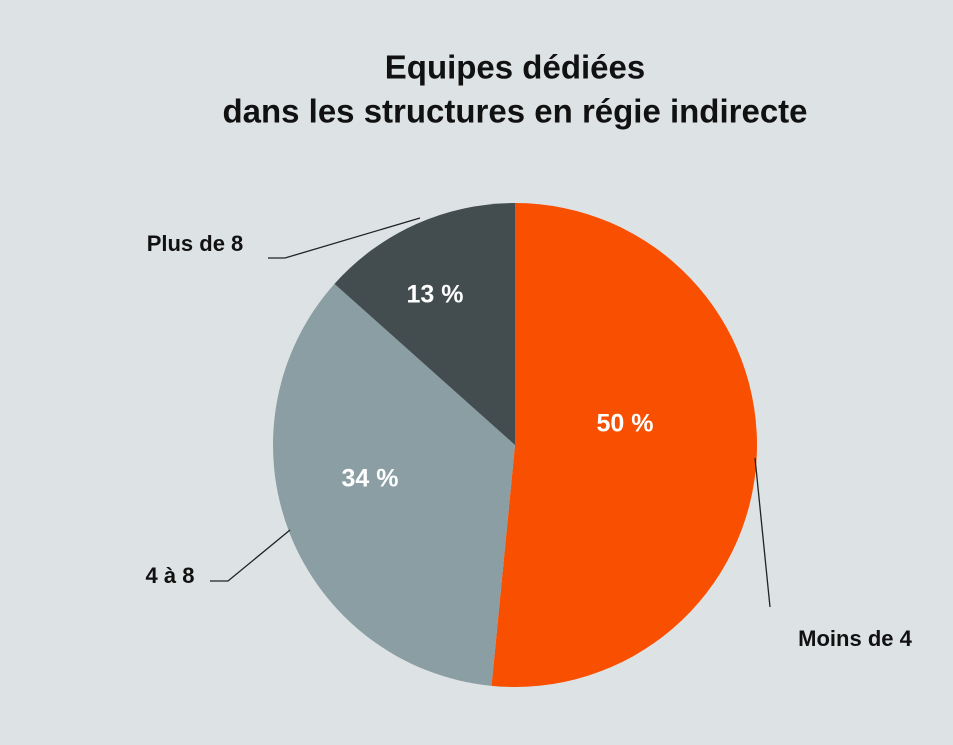  I want to click on category-label: Moins de 4, so click(855, 638).